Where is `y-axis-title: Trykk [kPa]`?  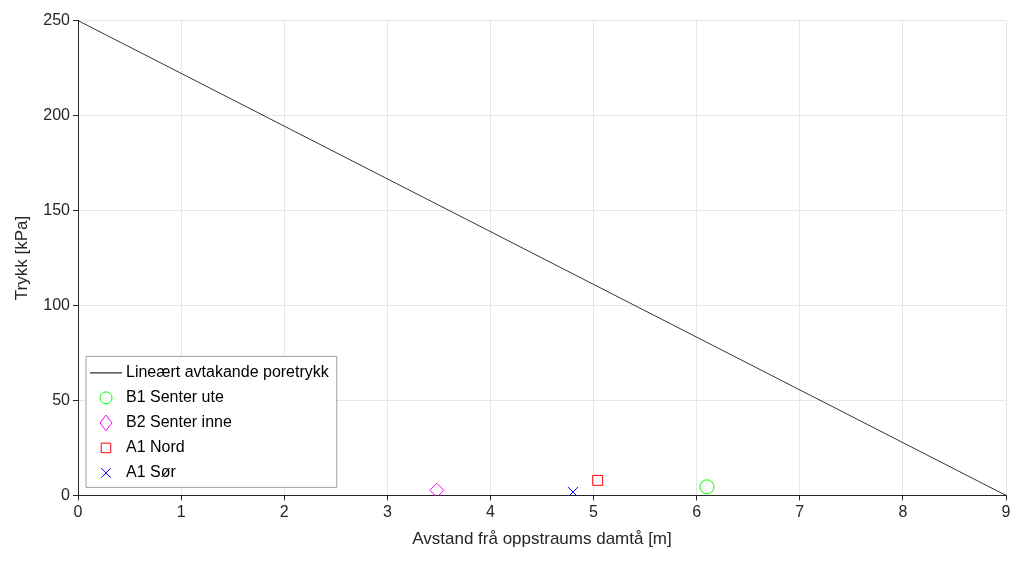 y-axis-title: Trykk [kPa] is located at coordinates (21, 258).